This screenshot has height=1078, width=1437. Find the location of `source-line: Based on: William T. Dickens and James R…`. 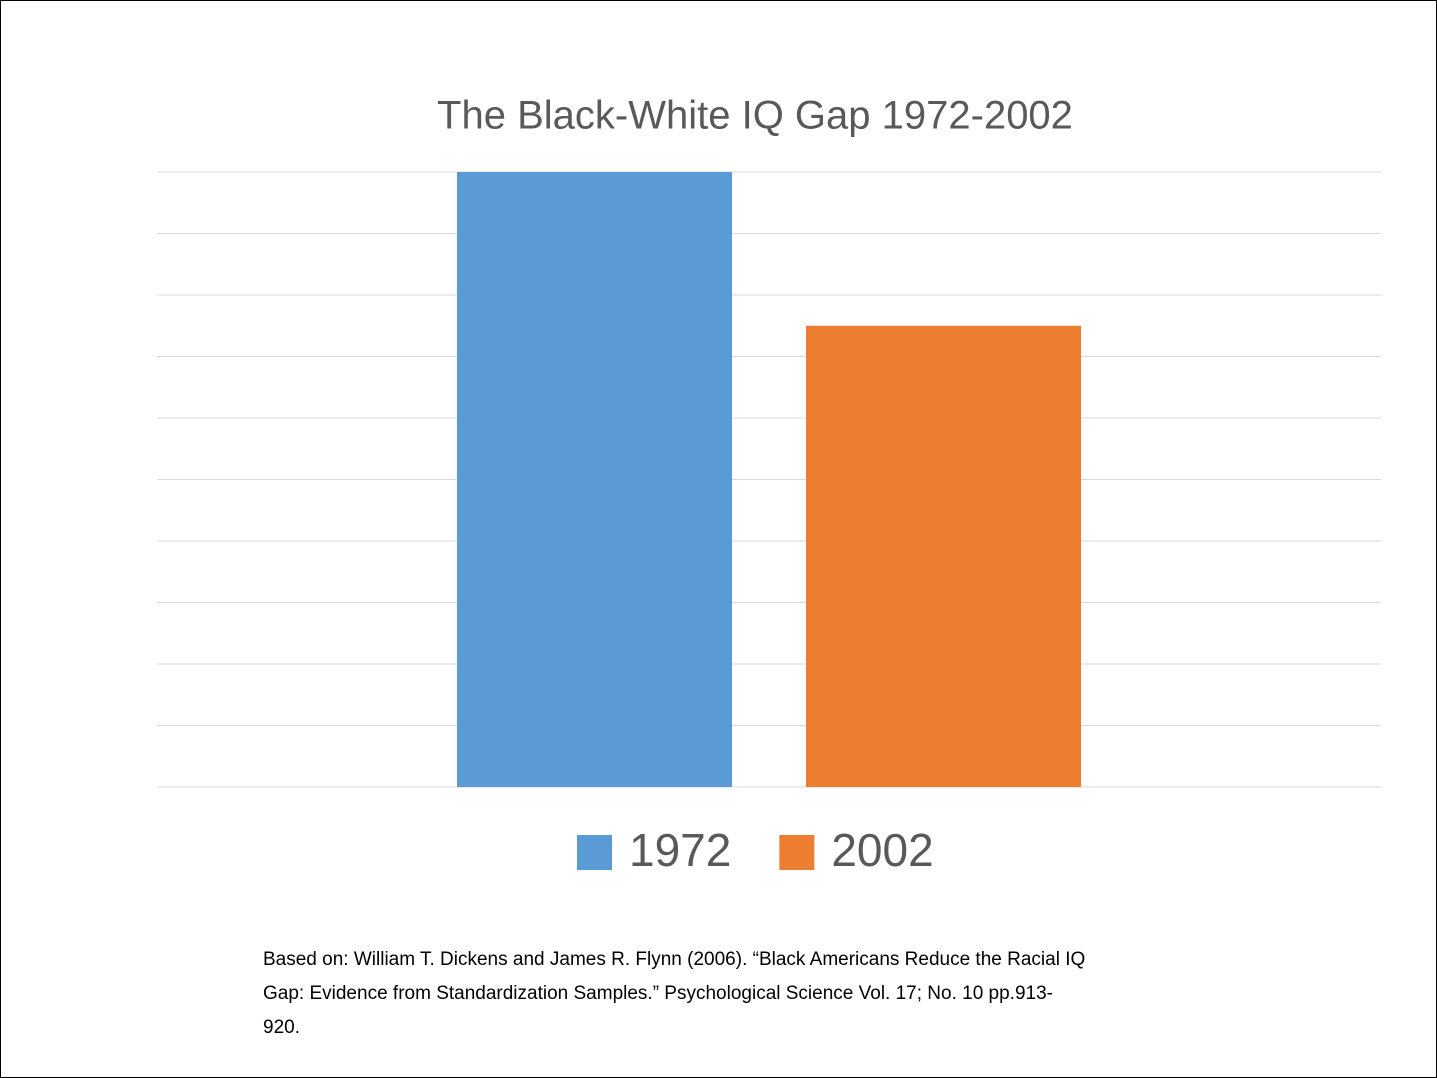

source-line: Based on: William T. Dickens and James R… is located at coordinates (674, 959).